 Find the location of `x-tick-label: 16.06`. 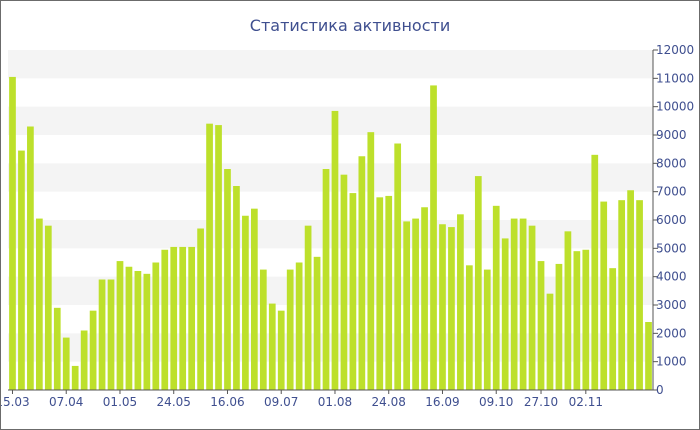

x-tick-label: 16.06 is located at coordinates (227, 402).